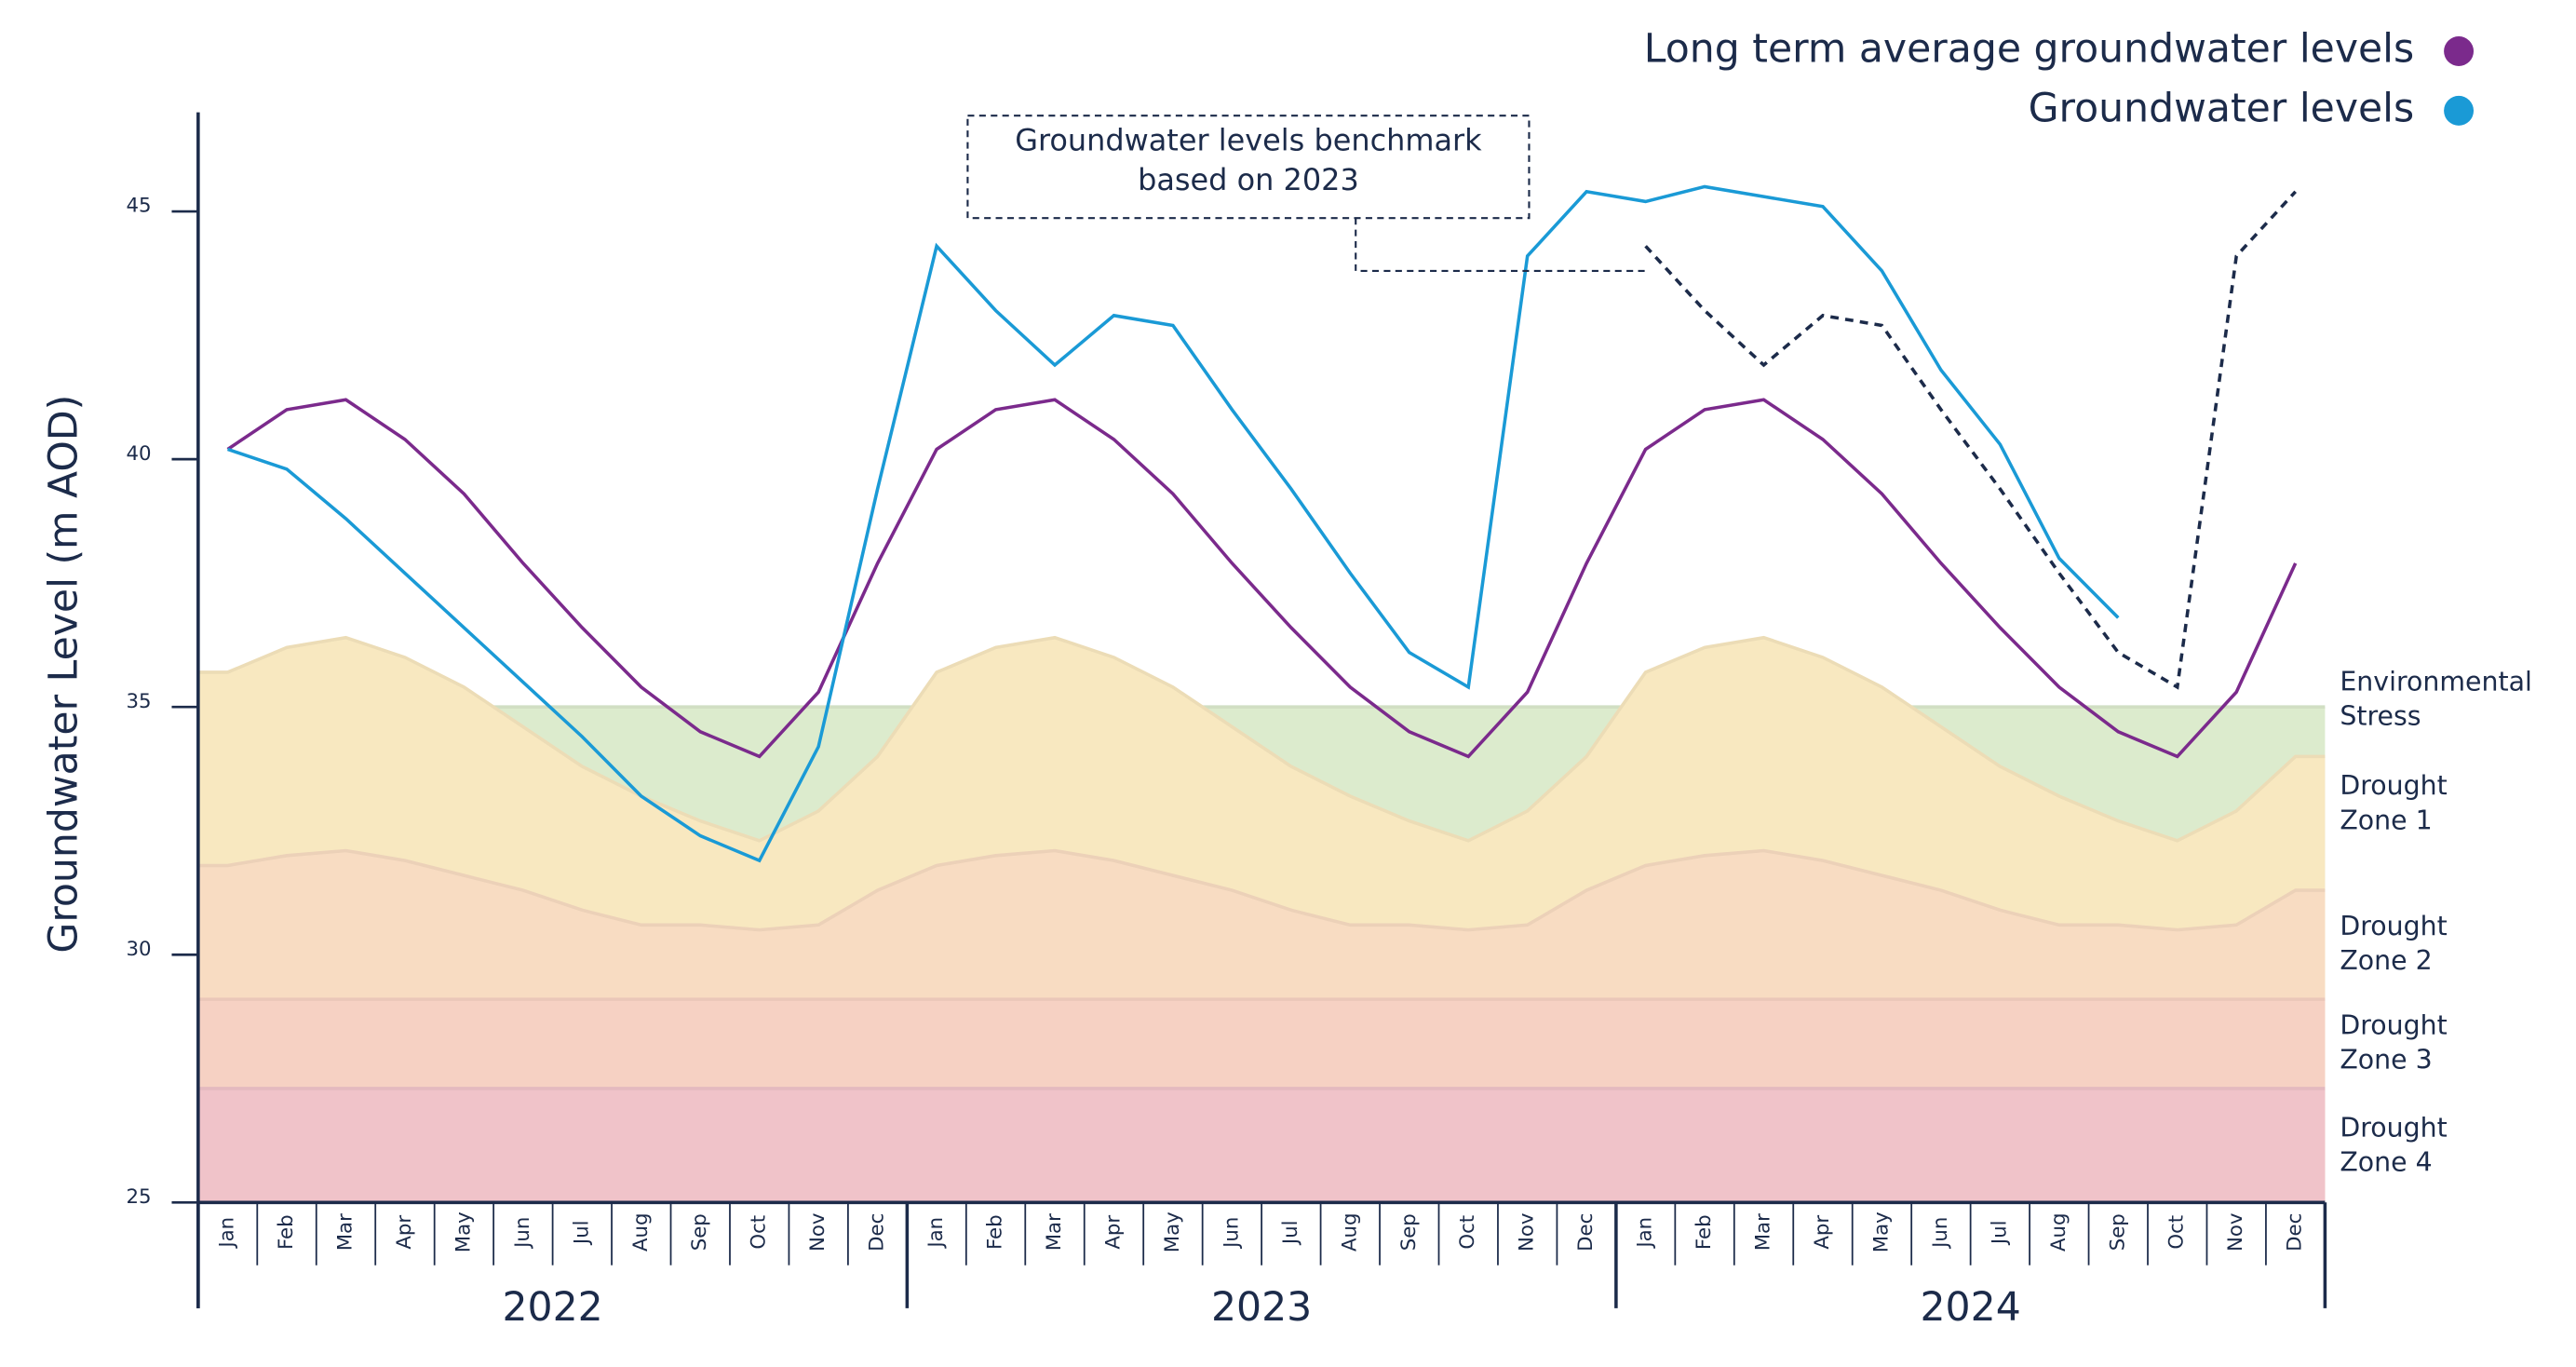 This screenshot has height=1367, width=2576. I want to click on zone-label-box: Environmental Stress, so click(2436, 698).